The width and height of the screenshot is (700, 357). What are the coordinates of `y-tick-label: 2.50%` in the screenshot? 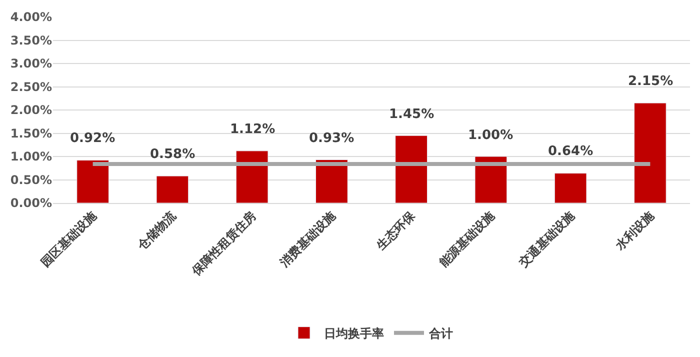 It's located at (31, 87).